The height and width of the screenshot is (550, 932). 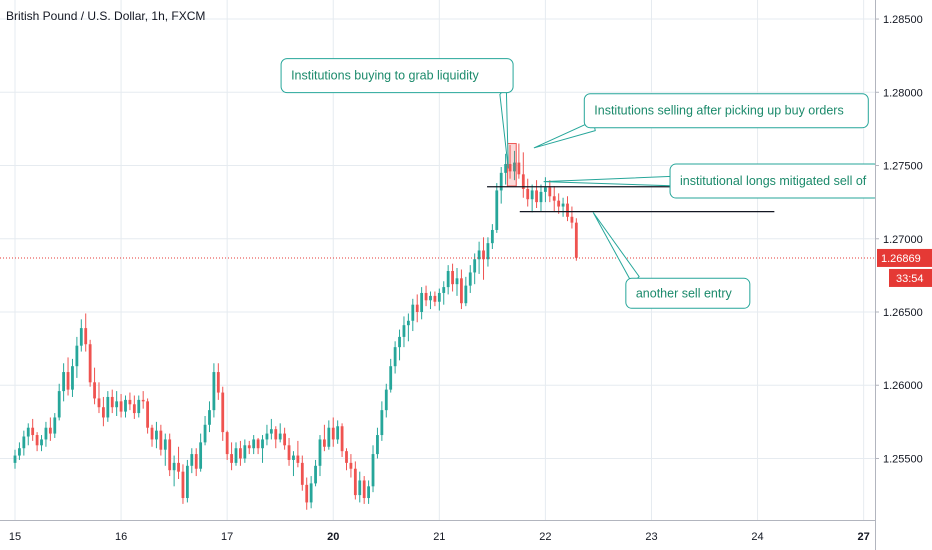 What do you see at coordinates (105, 16) in the screenshot?
I see `symbol-title: British Pound / U.S. Dollar, 1h, FXCM` at bounding box center [105, 16].